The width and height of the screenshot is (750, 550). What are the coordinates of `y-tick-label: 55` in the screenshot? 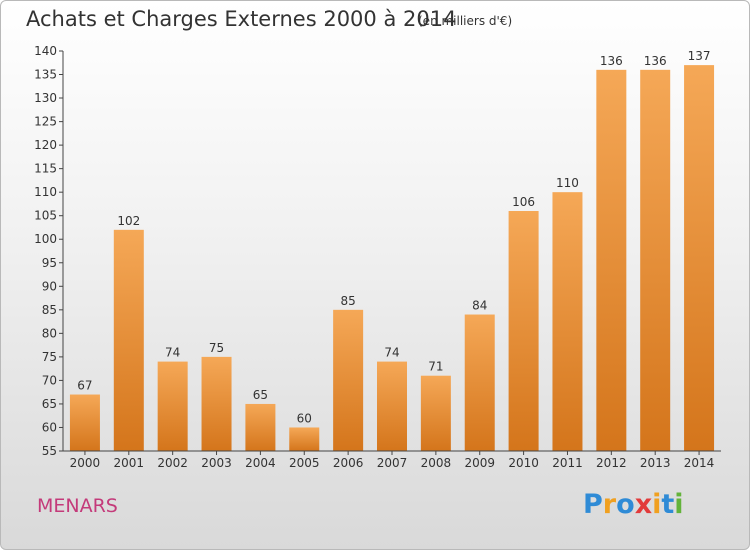 It's located at (49, 451).